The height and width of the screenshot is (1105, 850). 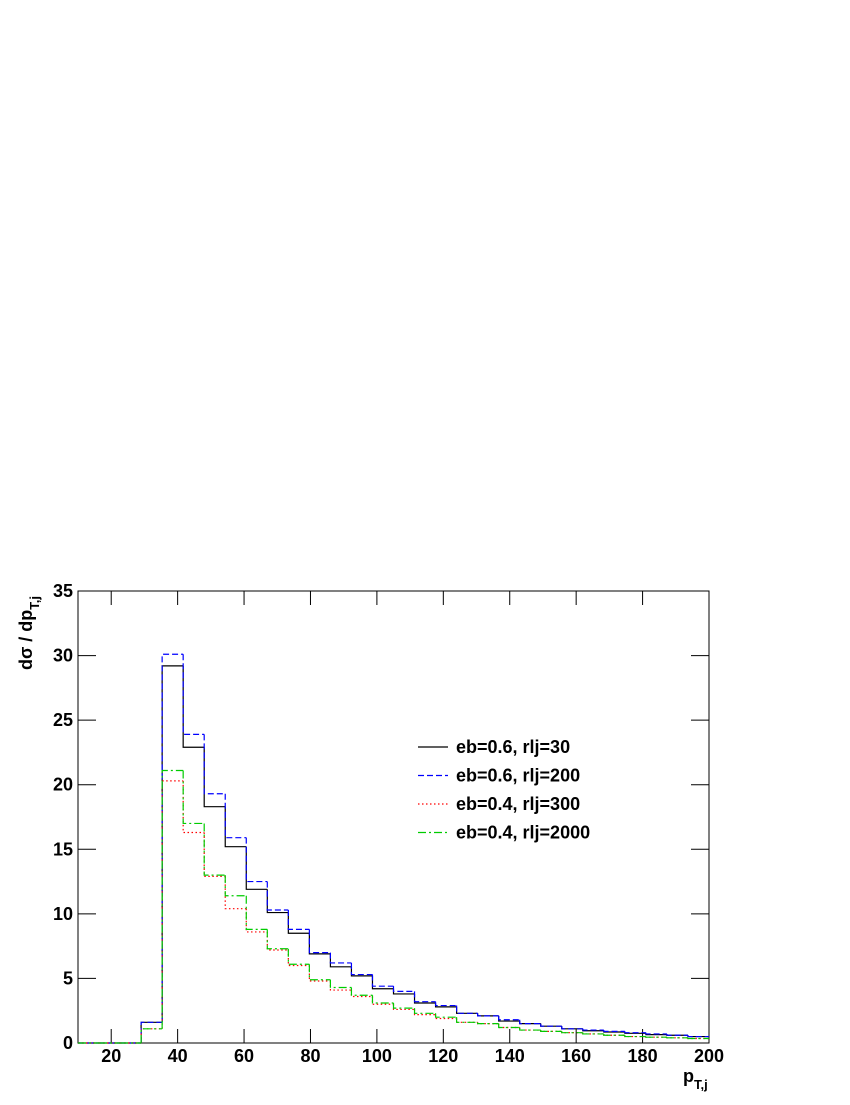 I want to click on x-tick-label: 60, so click(x=244, y=1056).